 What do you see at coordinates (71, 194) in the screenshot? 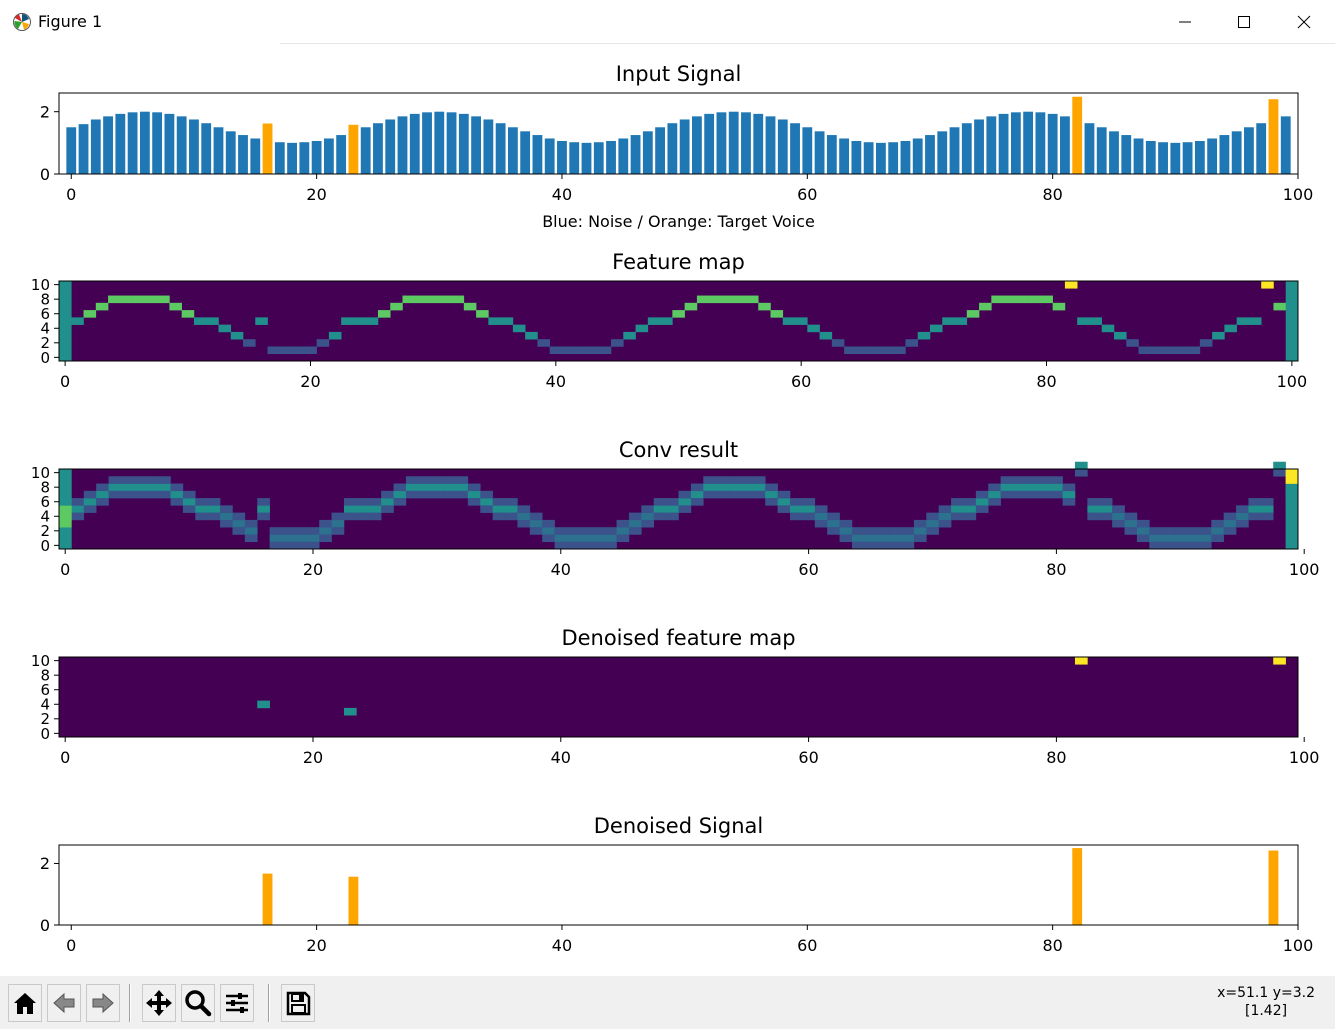
I see `input-signal-xtick-label: 0` at bounding box center [71, 194].